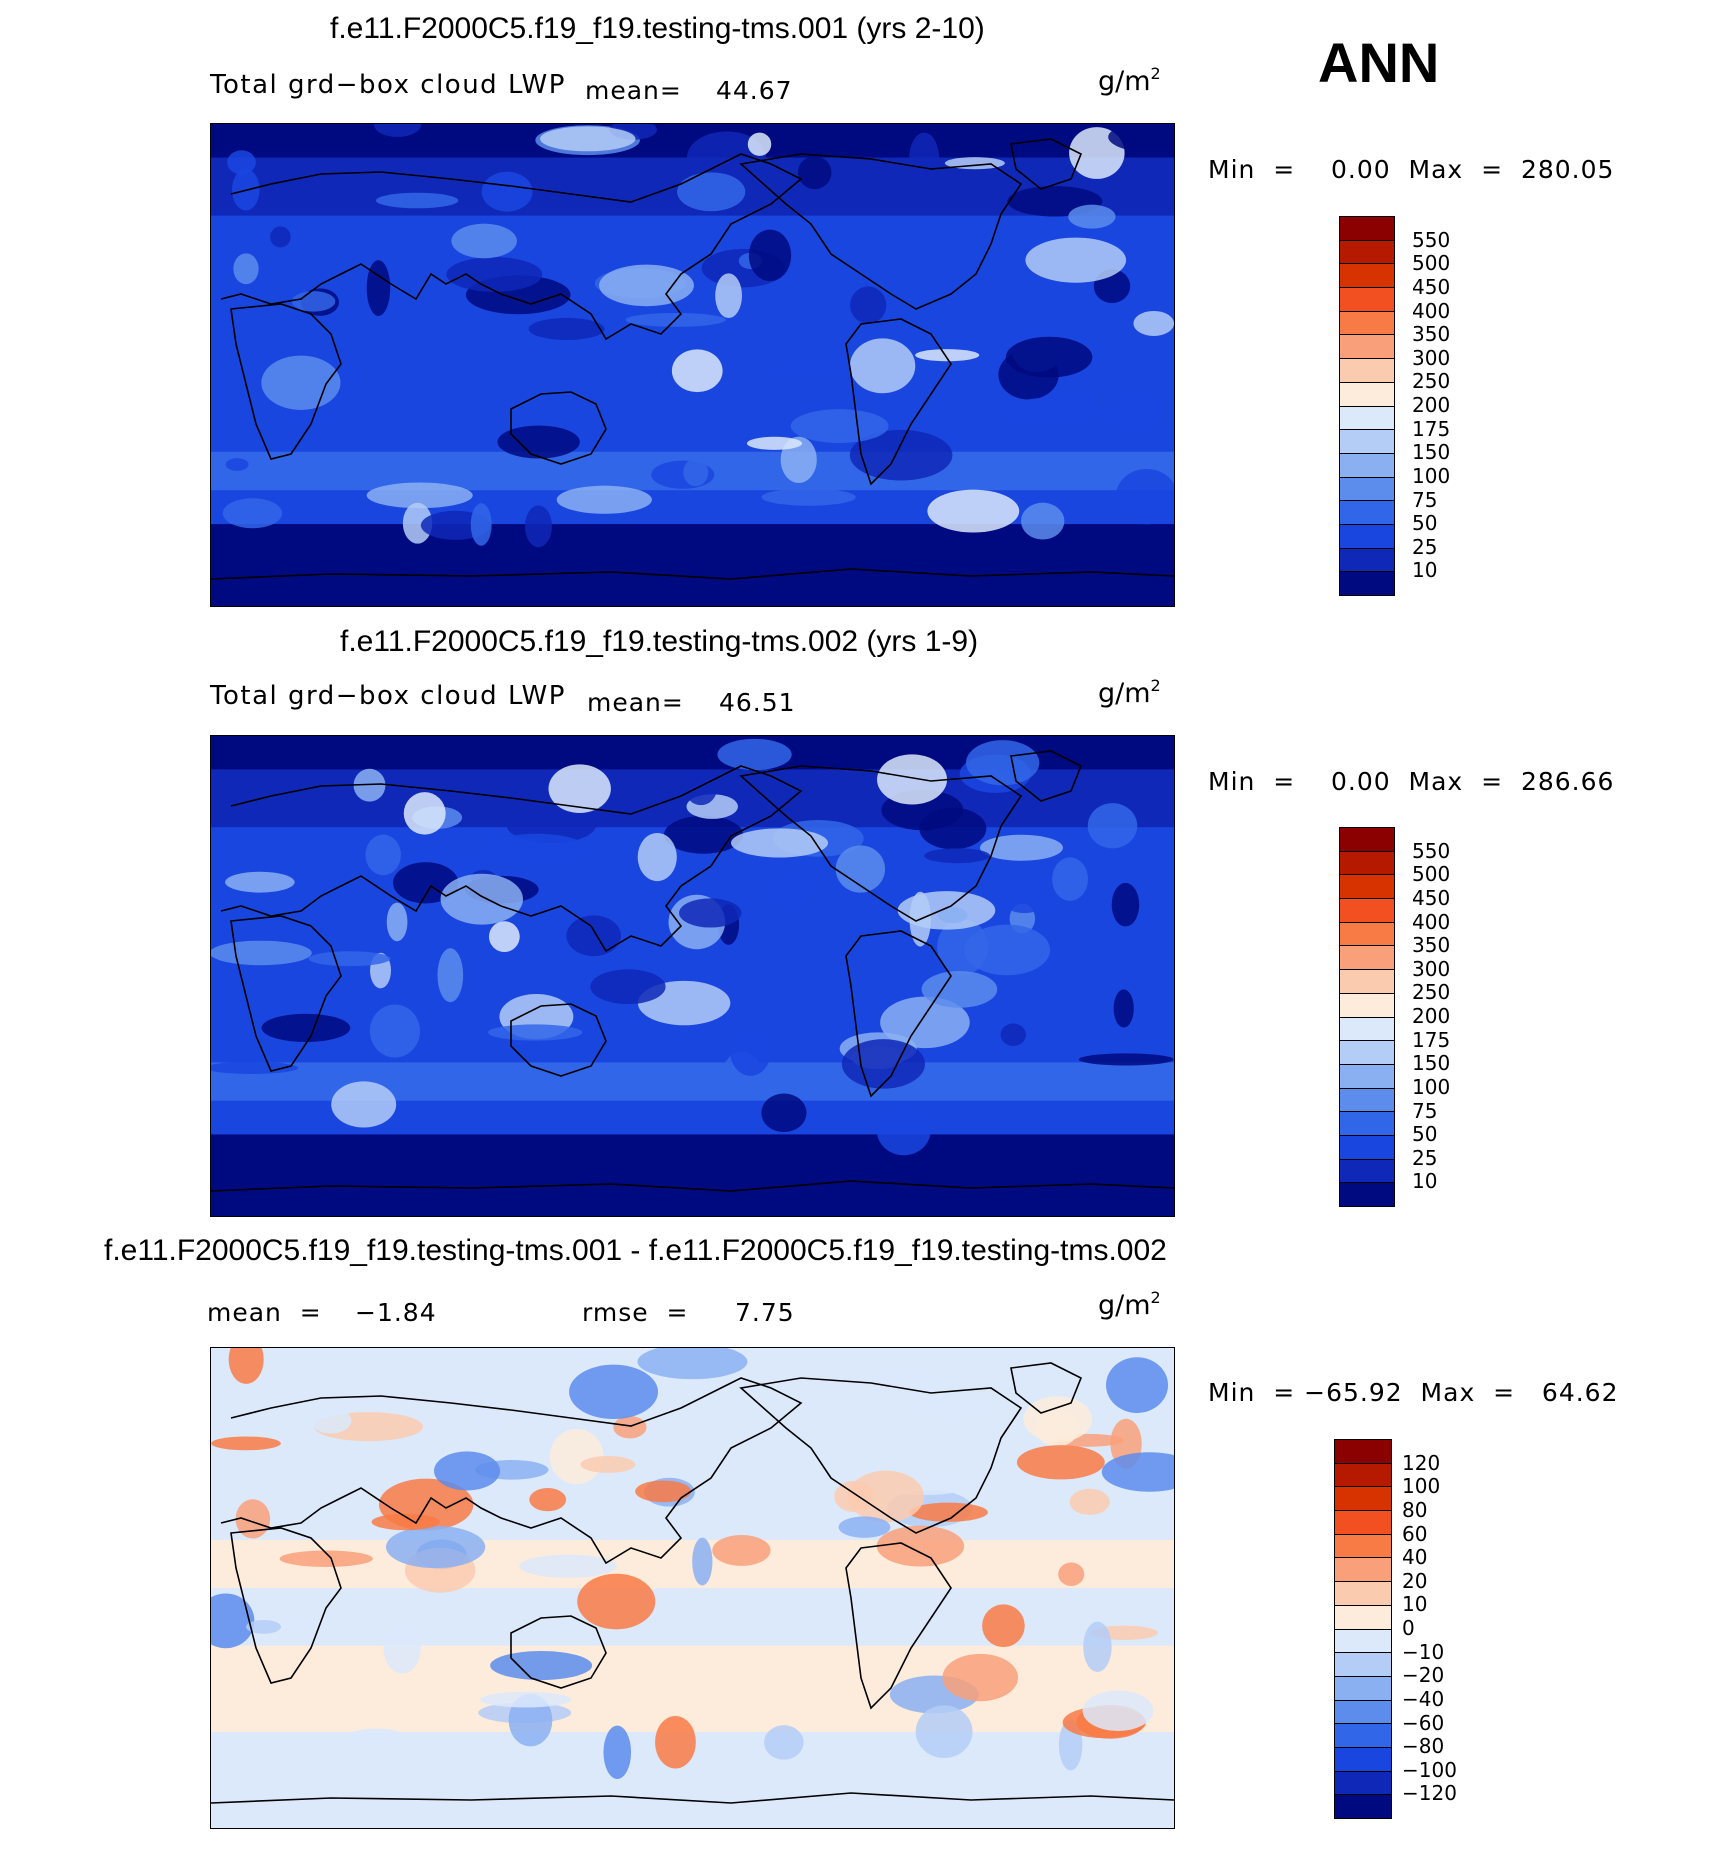 The width and height of the screenshot is (1710, 1853). What do you see at coordinates (1423, 1746) in the screenshot?
I see `colorbar-label: −80` at bounding box center [1423, 1746].